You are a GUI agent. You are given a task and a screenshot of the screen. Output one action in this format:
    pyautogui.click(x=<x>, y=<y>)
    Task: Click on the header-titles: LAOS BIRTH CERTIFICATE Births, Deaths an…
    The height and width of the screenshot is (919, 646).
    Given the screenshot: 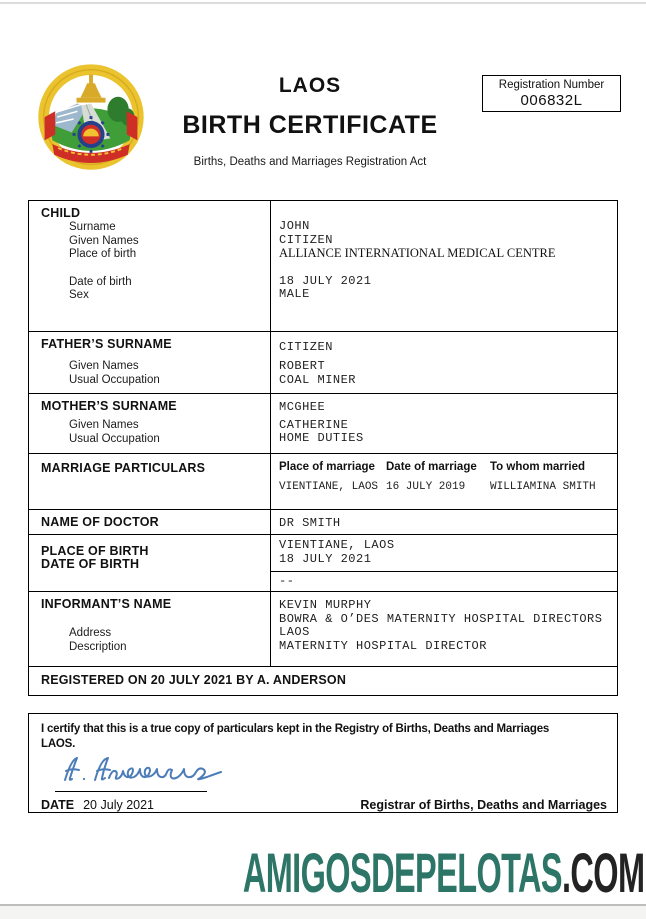 What is the action you would take?
    pyautogui.click(x=310, y=121)
    